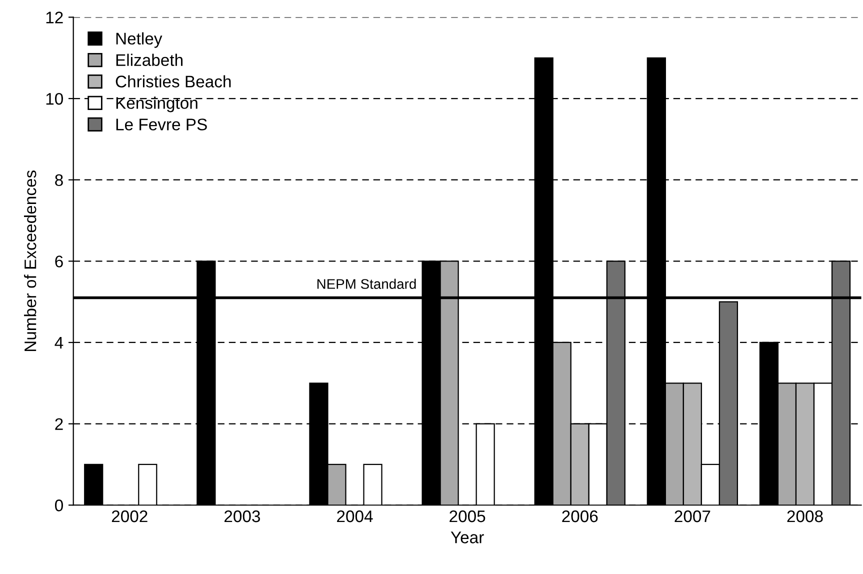 The image size is (863, 574). I want to click on legend-label: Netley, so click(139, 40).